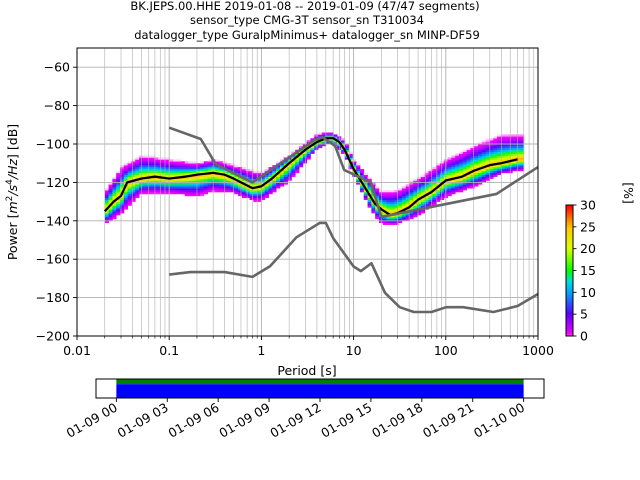 This screenshot has width=640, height=480. Describe the element at coordinates (92, 420) in the screenshot. I see `coverage-tick-label: 01-09 00` at that location.